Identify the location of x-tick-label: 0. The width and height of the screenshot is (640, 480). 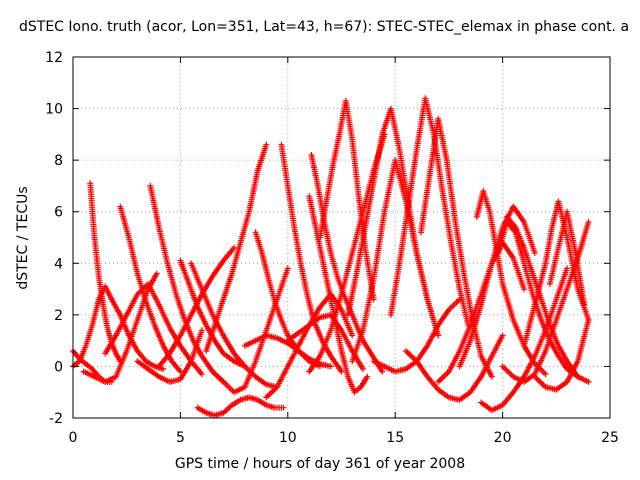
(73, 438).